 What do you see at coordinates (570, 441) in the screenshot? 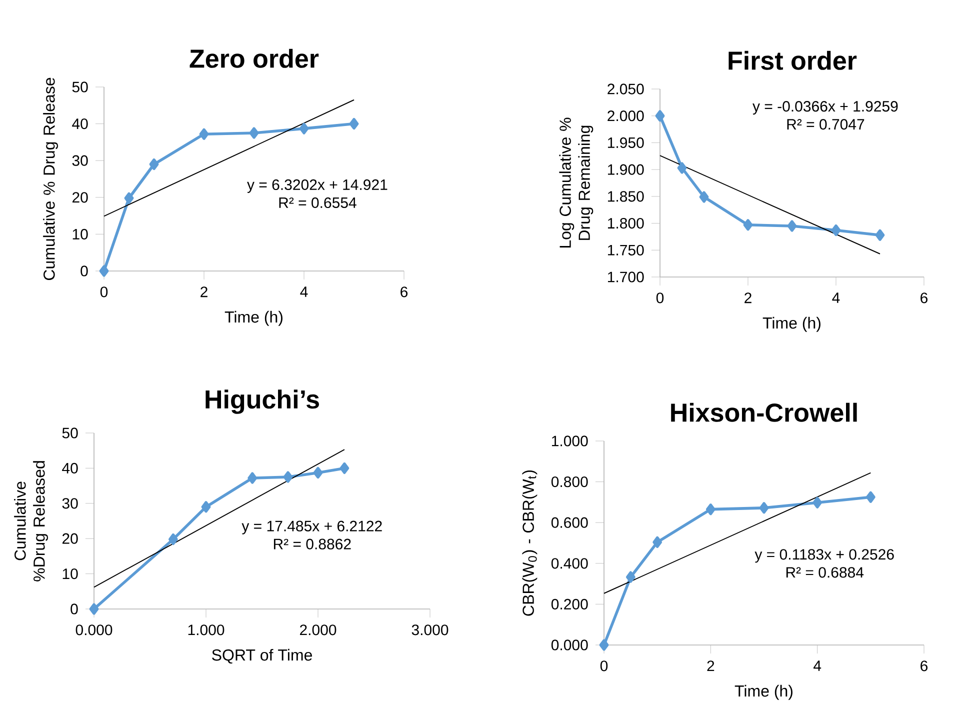
I see `y-tick-label: 1.000` at bounding box center [570, 441].